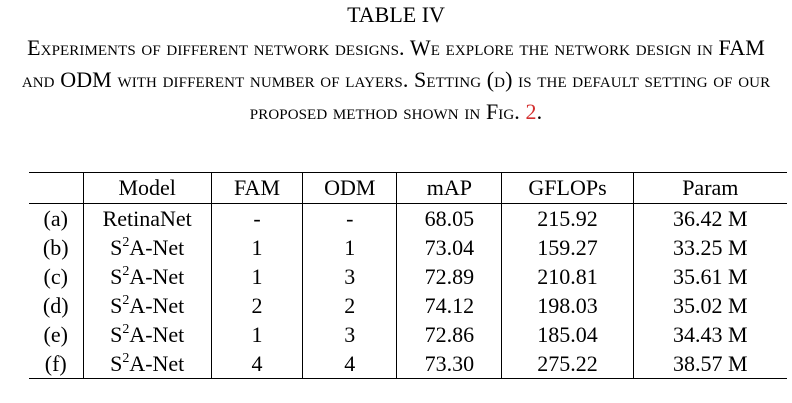 The image size is (792, 403). Describe the element at coordinates (449, 364) in the screenshot. I see `cell-map: 73.30` at that location.